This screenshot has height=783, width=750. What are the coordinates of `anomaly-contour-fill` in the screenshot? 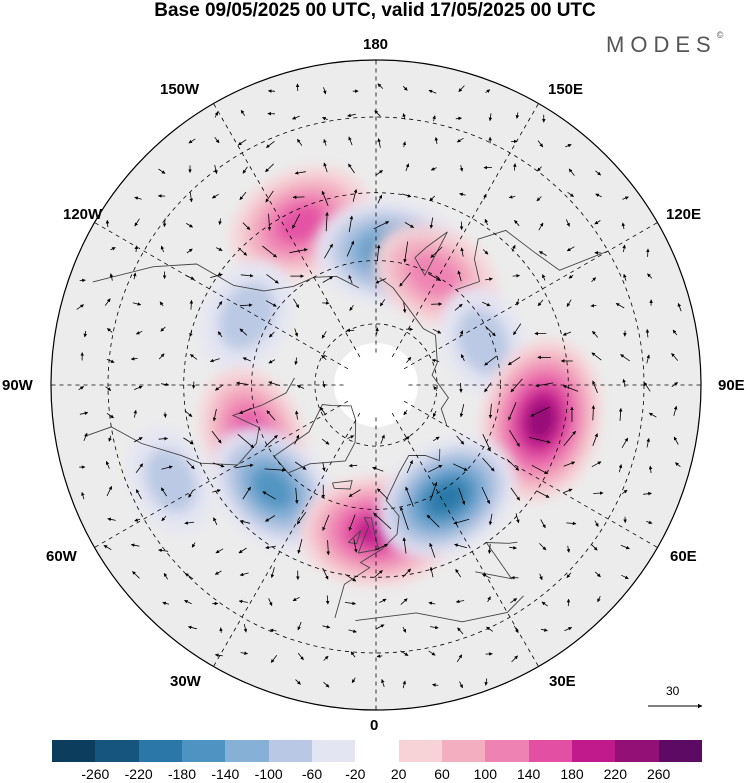 It's located at (434, 275).